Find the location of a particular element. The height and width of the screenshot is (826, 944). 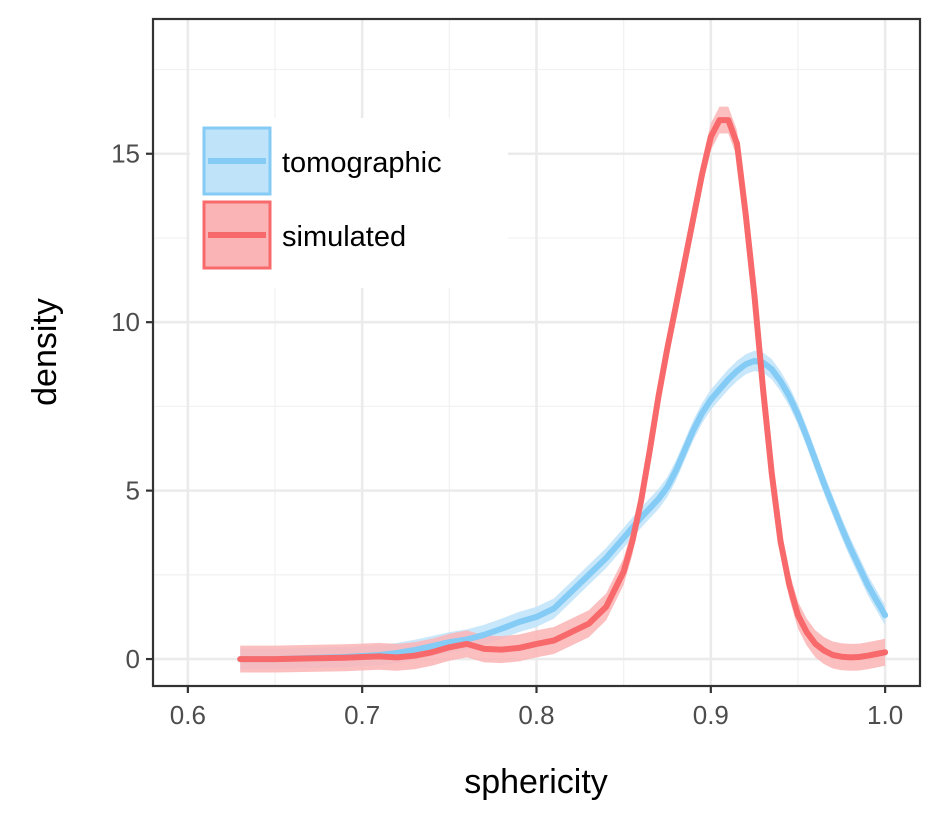

y-tick-label: 15 is located at coordinates (125, 154).